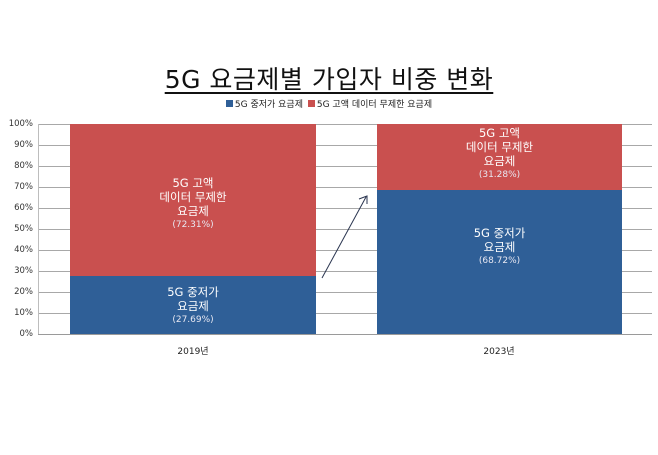  I want to click on segment-percent: (72.31%), so click(193, 224).